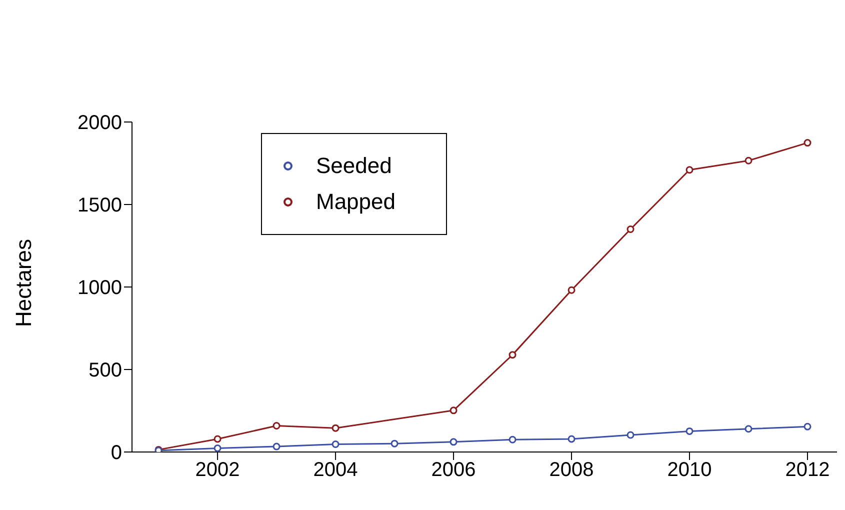 This screenshot has width=845, height=510. Describe the element at coordinates (100, 205) in the screenshot. I see `y-tick-label: 1500` at that location.